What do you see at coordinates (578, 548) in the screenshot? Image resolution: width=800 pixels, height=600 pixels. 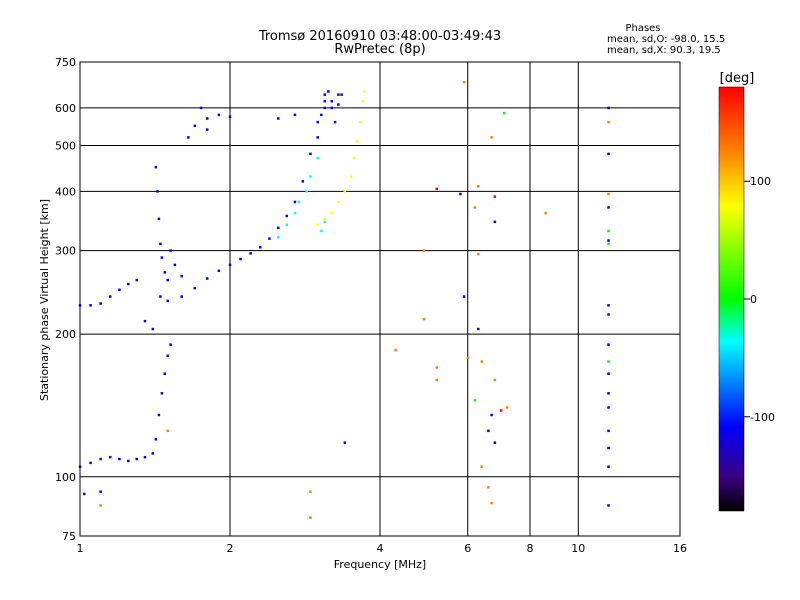 I see `x-tick-label: 10` at bounding box center [578, 548].